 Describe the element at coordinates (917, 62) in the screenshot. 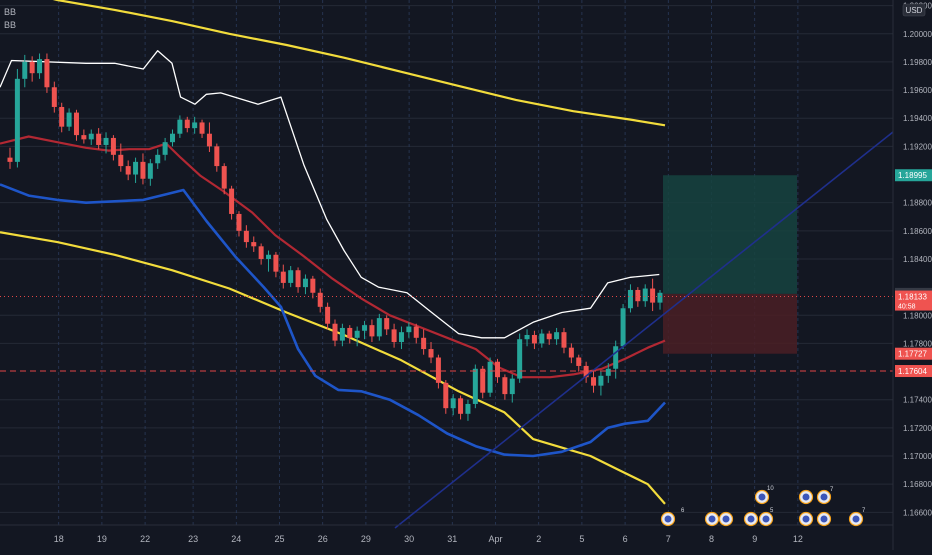

I see `price-tick-label: 1.19800` at that location.